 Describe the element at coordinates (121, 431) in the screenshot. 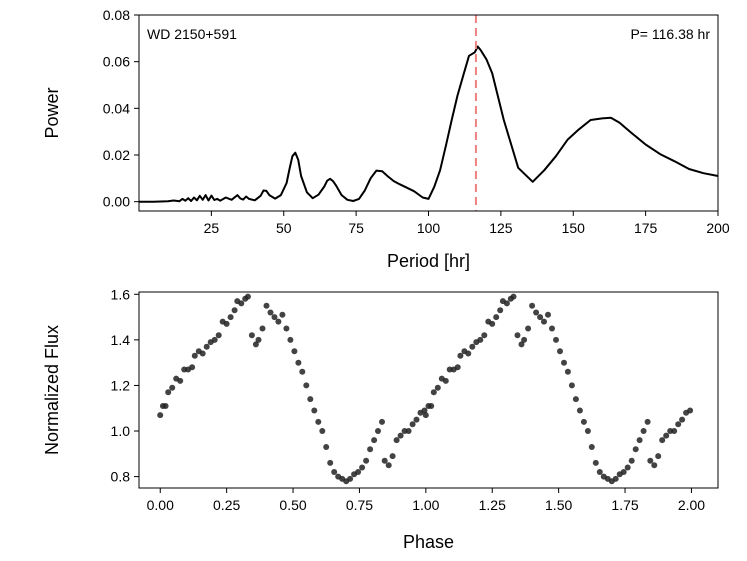

I see `y-tick-label: 1.0` at that location.